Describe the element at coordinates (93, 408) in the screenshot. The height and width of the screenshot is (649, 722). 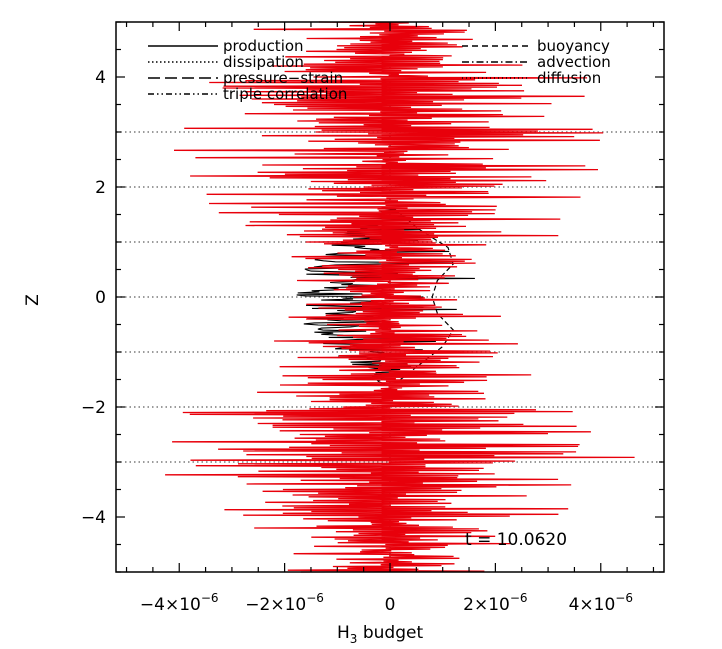
I see `y-tick-label: −2` at that location.